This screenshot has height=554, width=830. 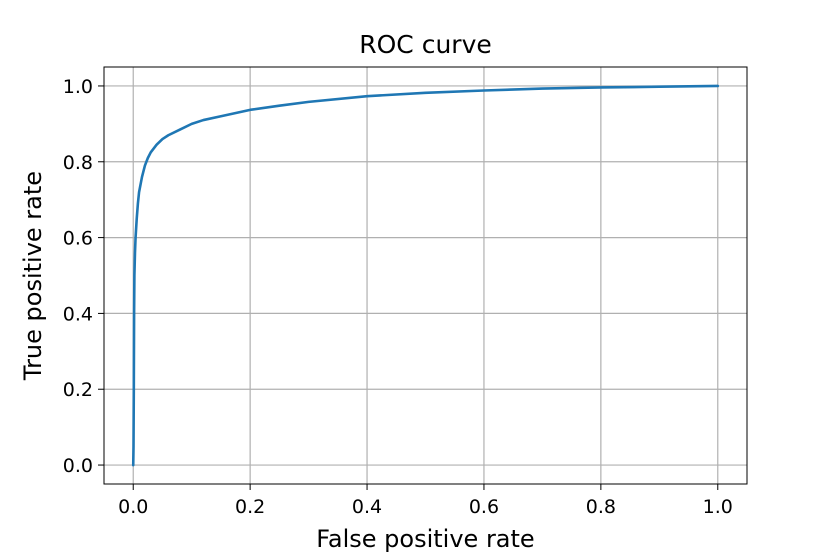 What do you see at coordinates (601, 507) in the screenshot?
I see `x-tick-label: 0.8` at bounding box center [601, 507].